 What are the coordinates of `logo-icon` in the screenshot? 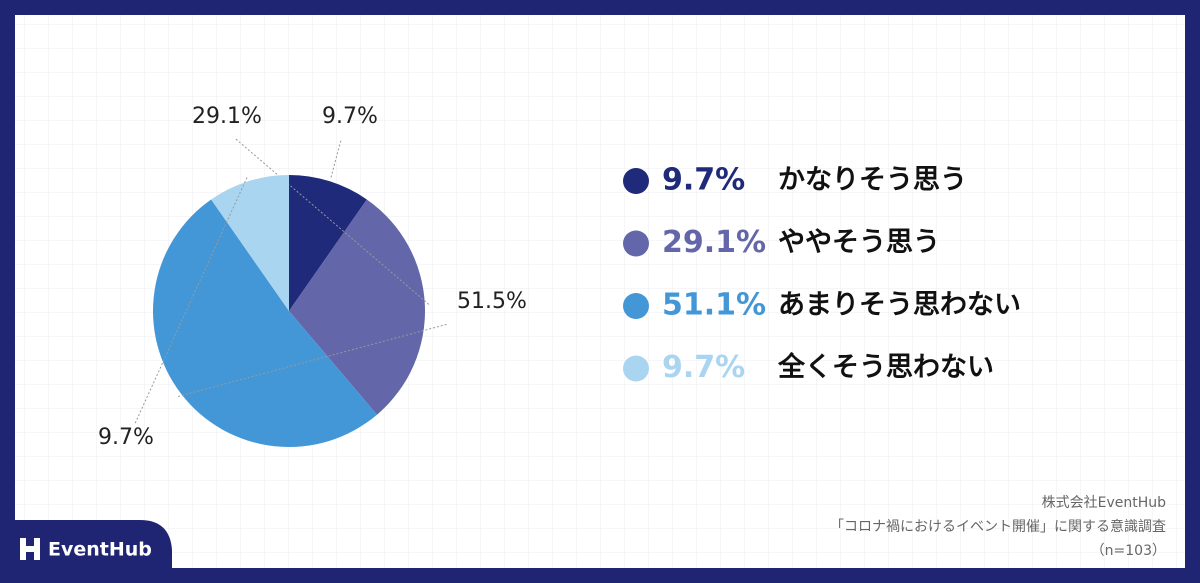 It's located at (30, 549).